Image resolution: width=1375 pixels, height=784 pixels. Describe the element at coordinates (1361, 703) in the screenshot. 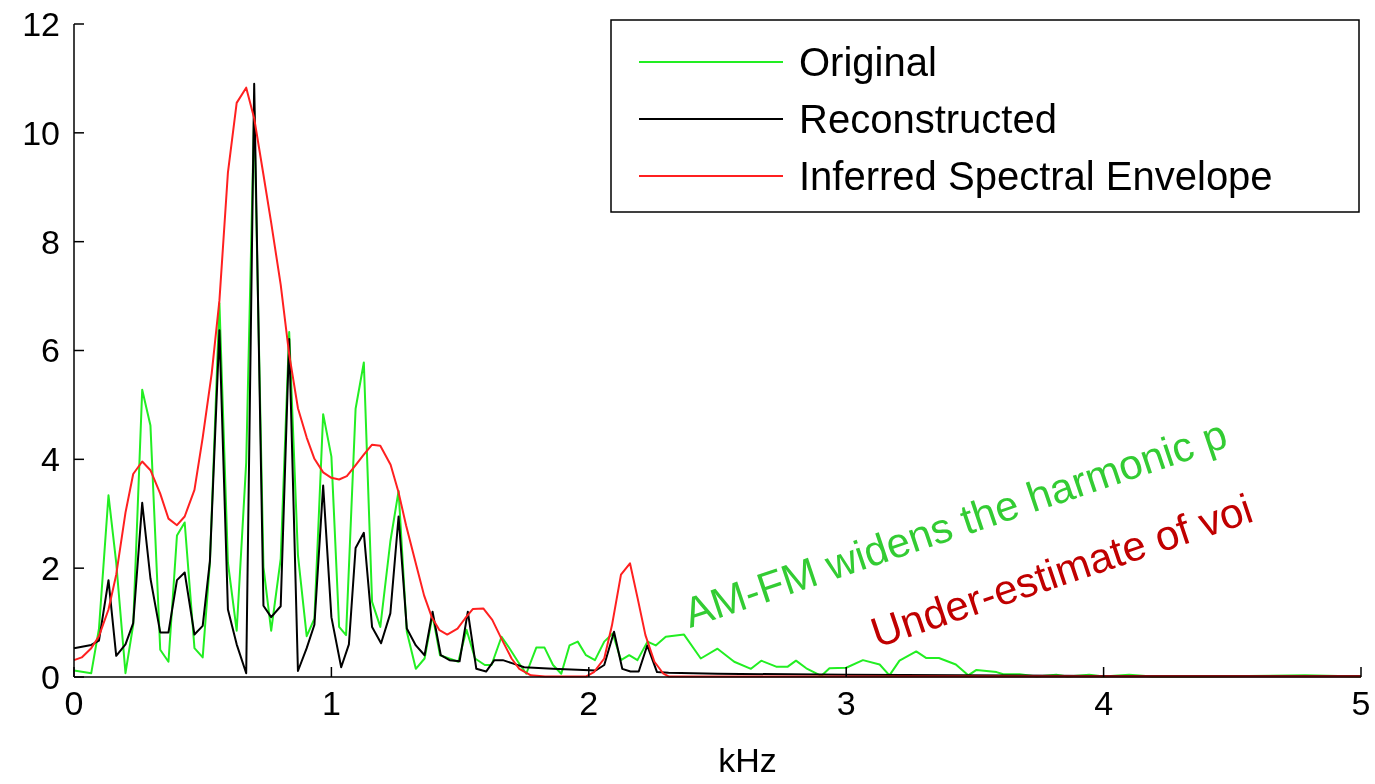

I see `x-tick-label: 5` at that location.